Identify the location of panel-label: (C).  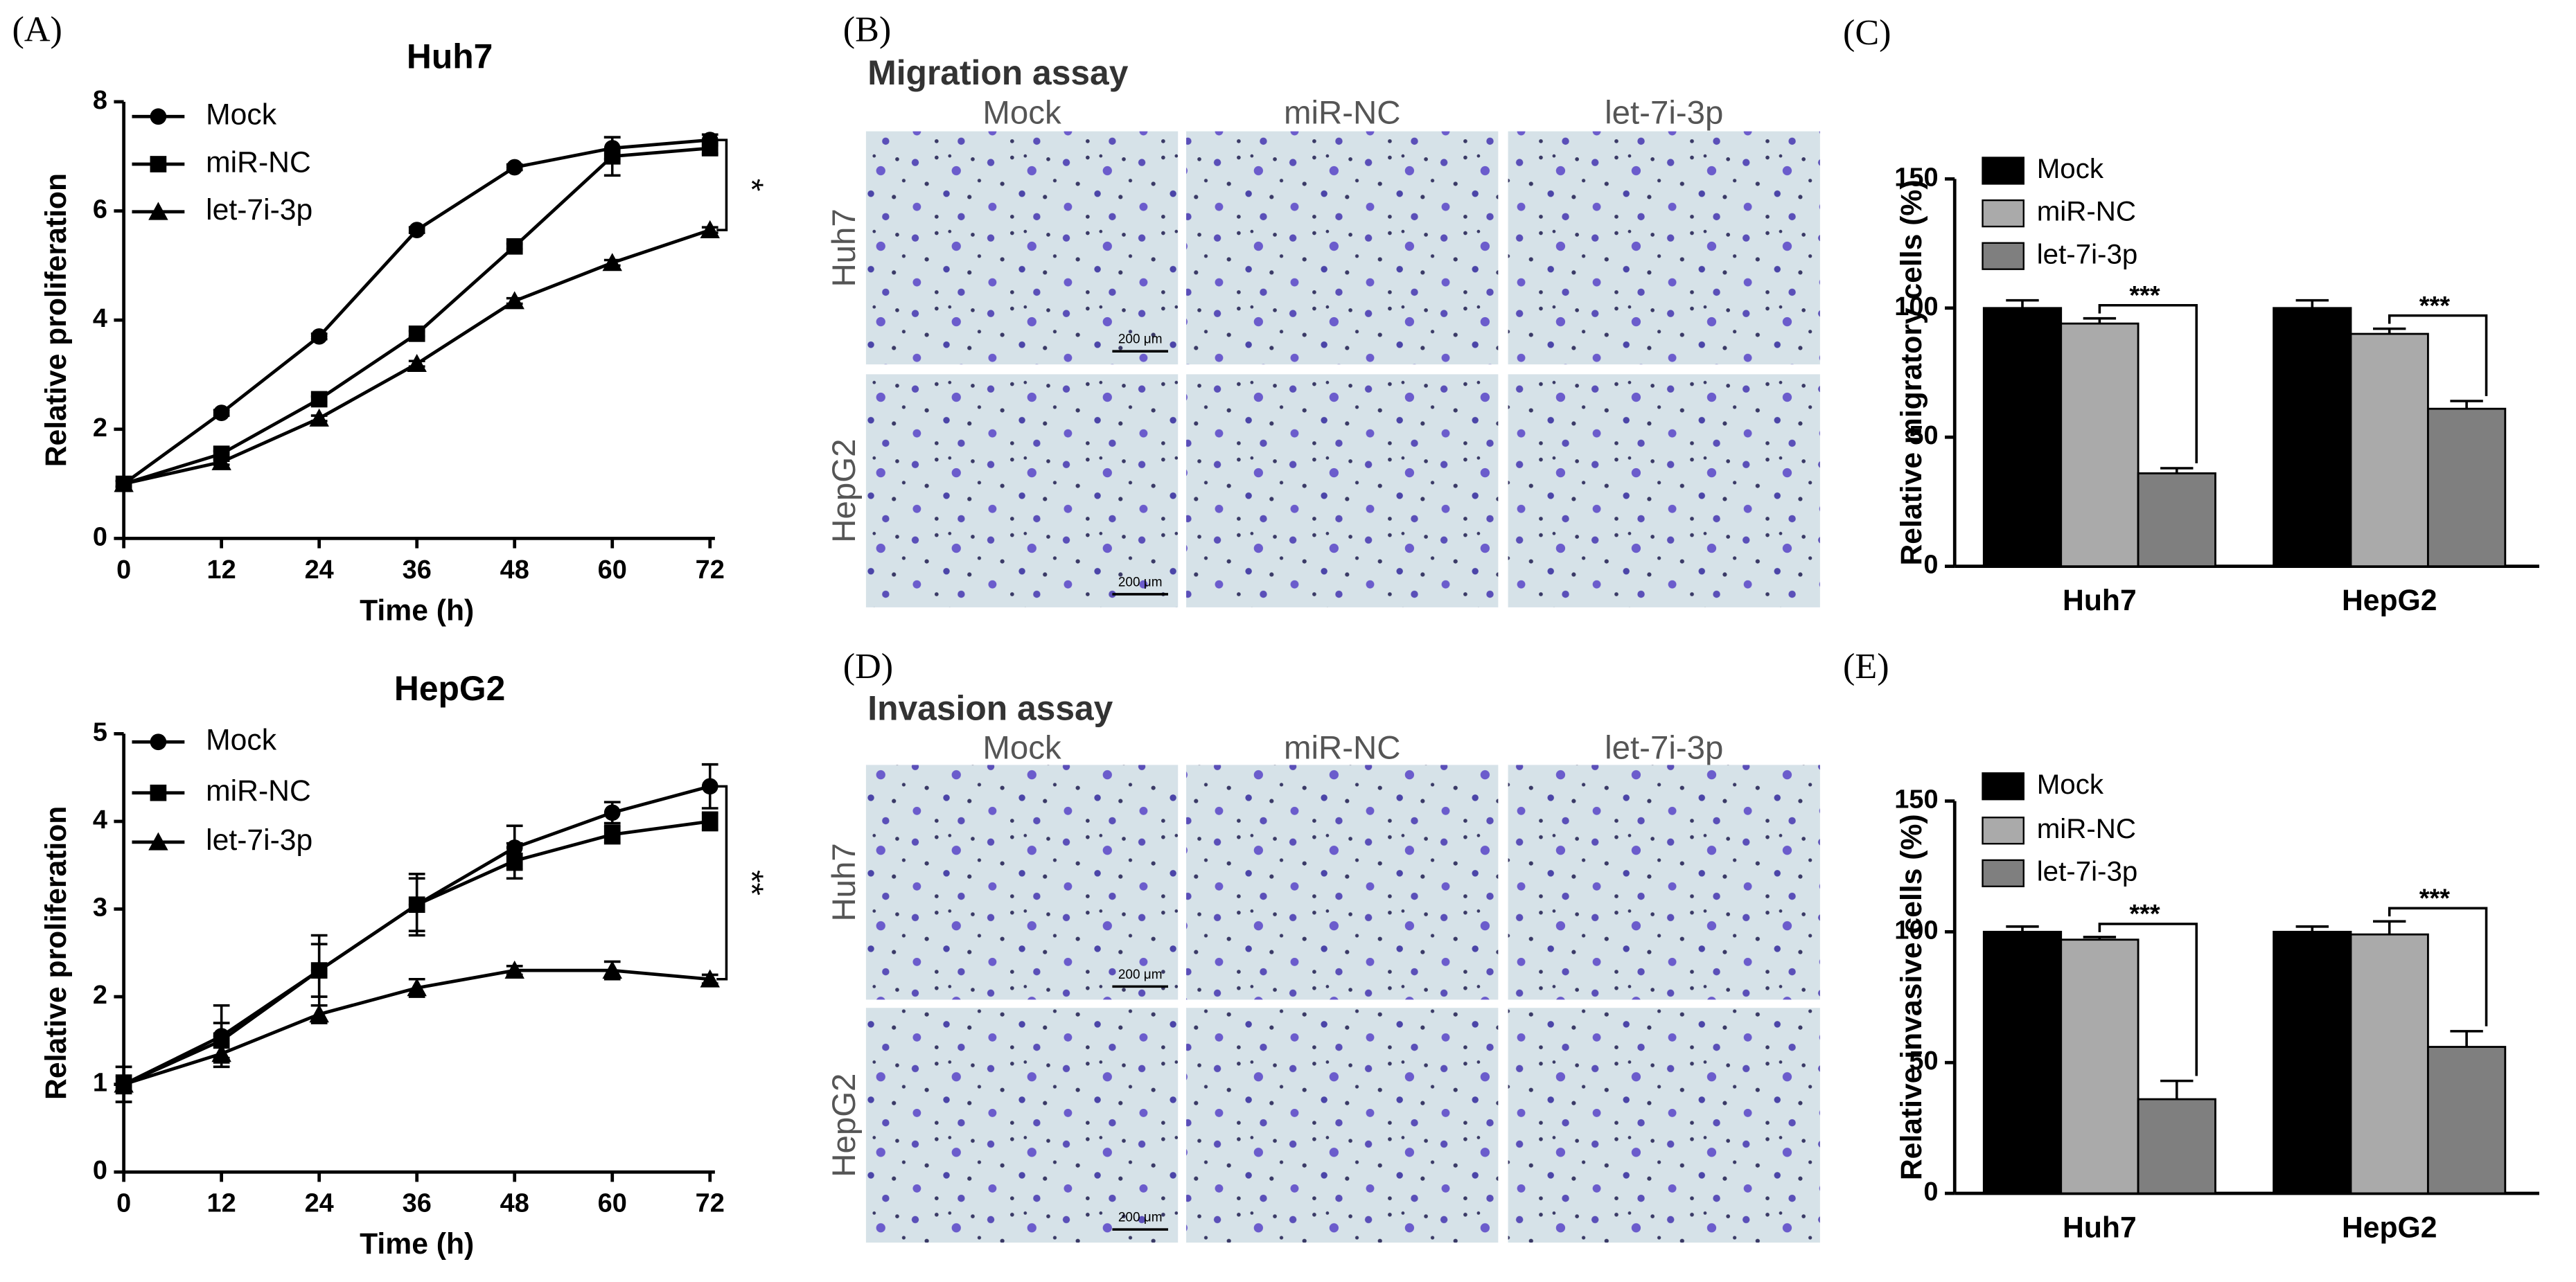
(1867, 33).